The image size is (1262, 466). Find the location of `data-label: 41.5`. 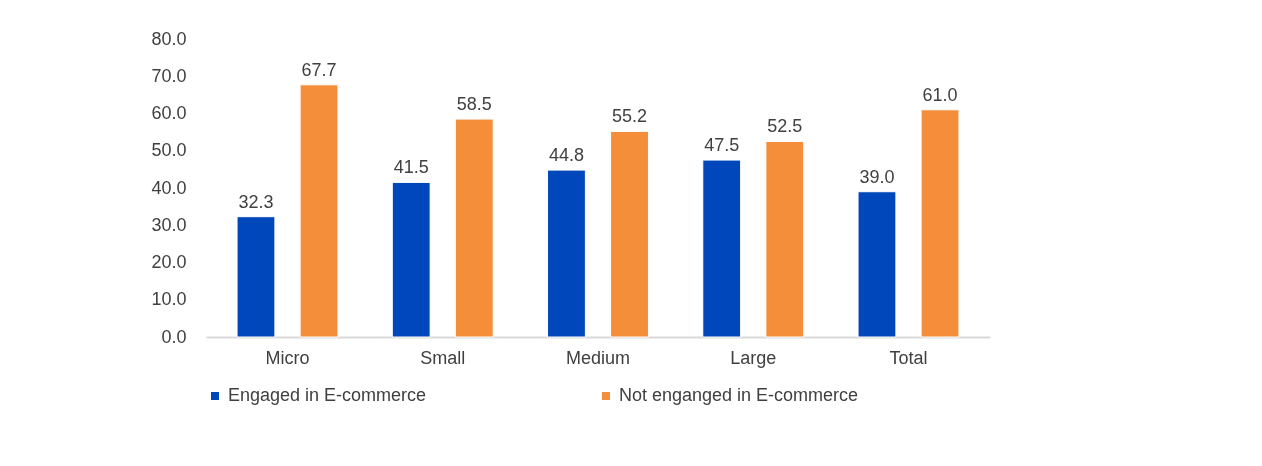

data-label: 41.5 is located at coordinates (411, 167).